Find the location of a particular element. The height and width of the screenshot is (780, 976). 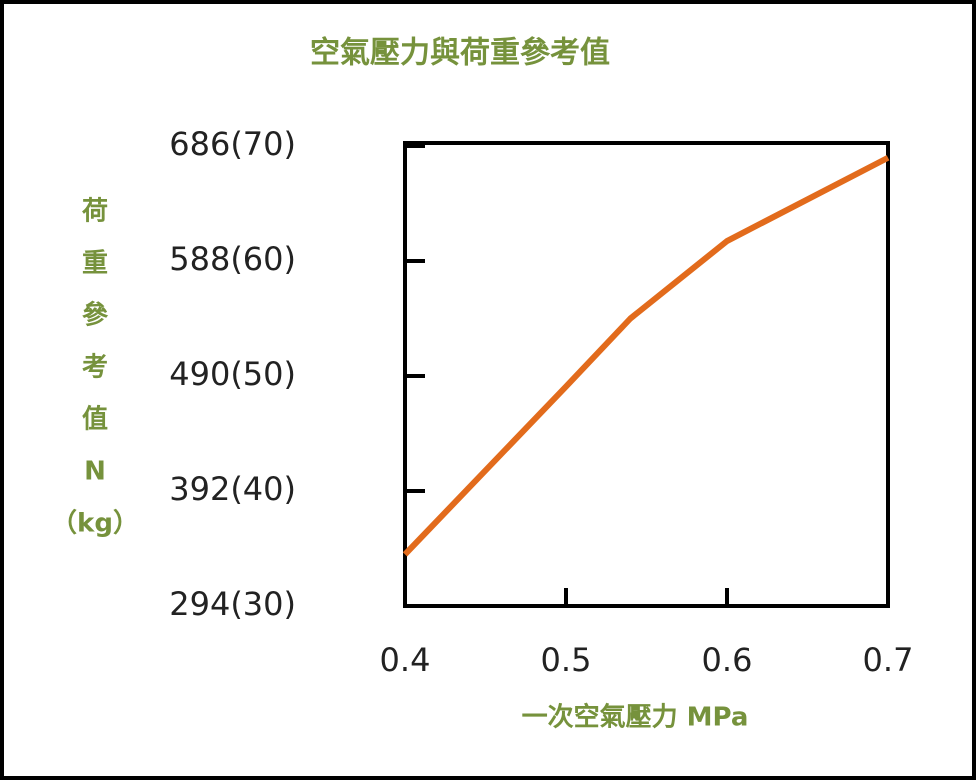

x-tick-label: 0.4 is located at coordinates (405, 660).